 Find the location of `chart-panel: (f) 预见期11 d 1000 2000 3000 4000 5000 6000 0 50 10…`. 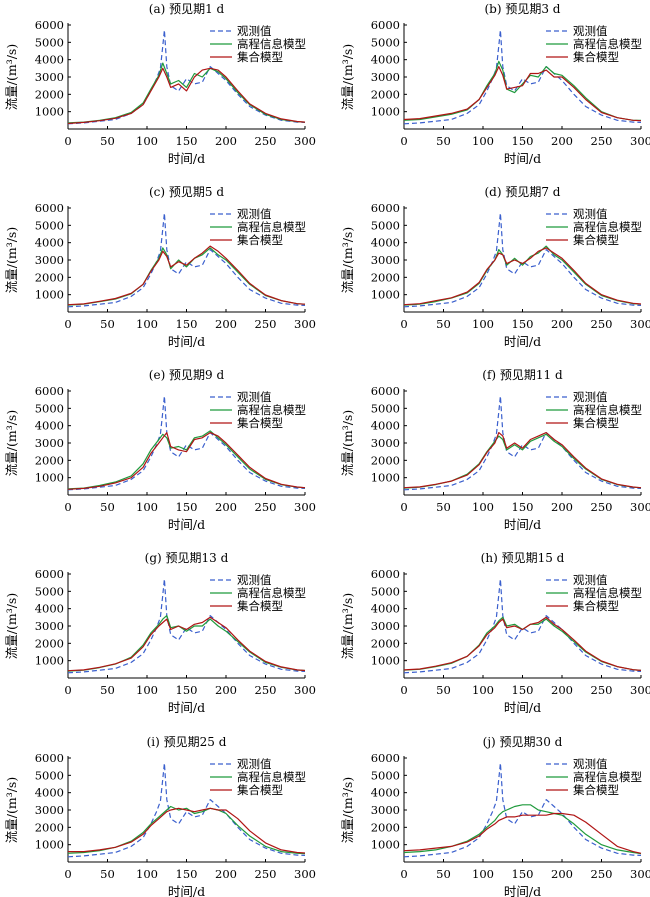

chart-panel: (f) 预见期11 d 1000 2000 3000 4000 5000 6000 0 50 10… is located at coordinates (495, 450).